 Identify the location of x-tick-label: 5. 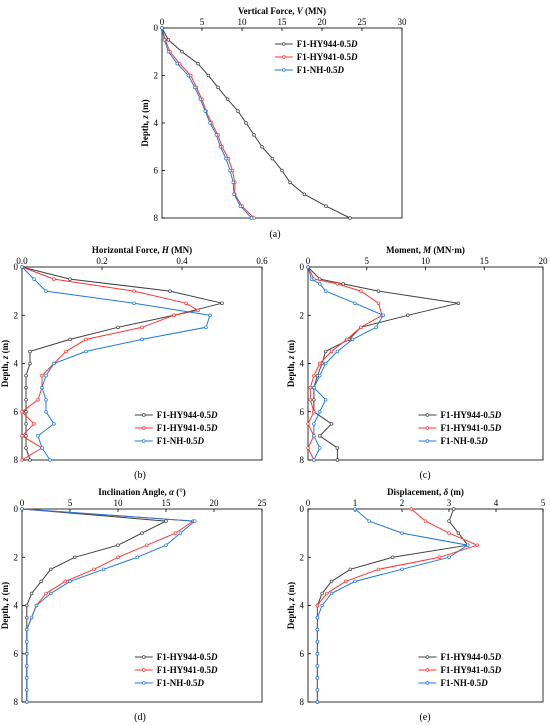
(367, 261).